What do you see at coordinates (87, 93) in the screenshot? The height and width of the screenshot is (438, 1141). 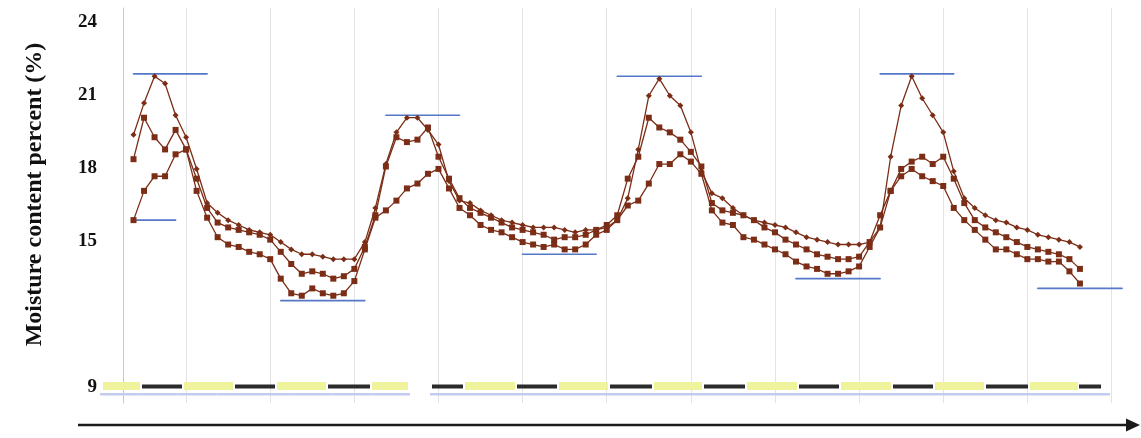 I see `y-tick-label: 21` at bounding box center [87, 93].